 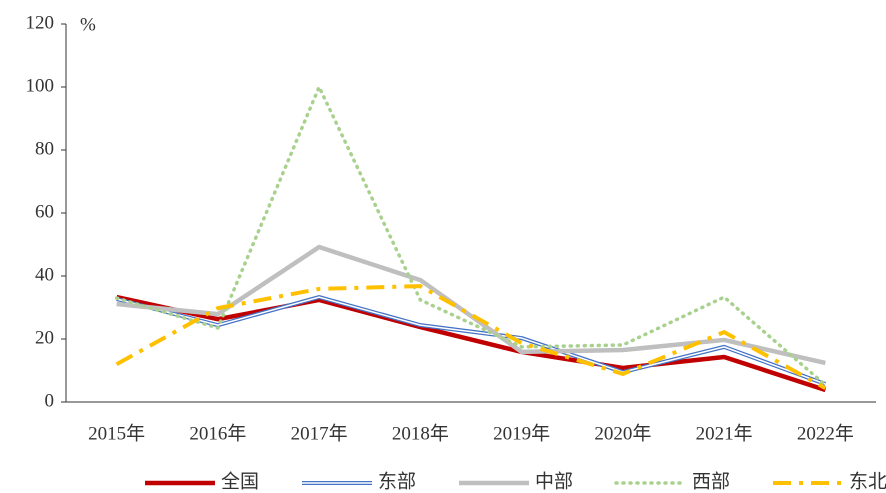 I want to click on legend-label: 东北, so click(x=867, y=481).